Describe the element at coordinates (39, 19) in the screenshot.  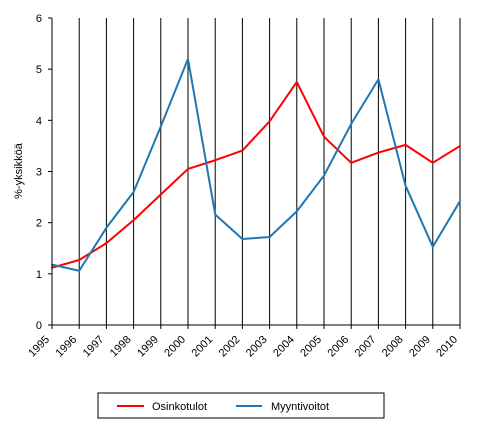
I see `y-tick-label: 6` at that location.